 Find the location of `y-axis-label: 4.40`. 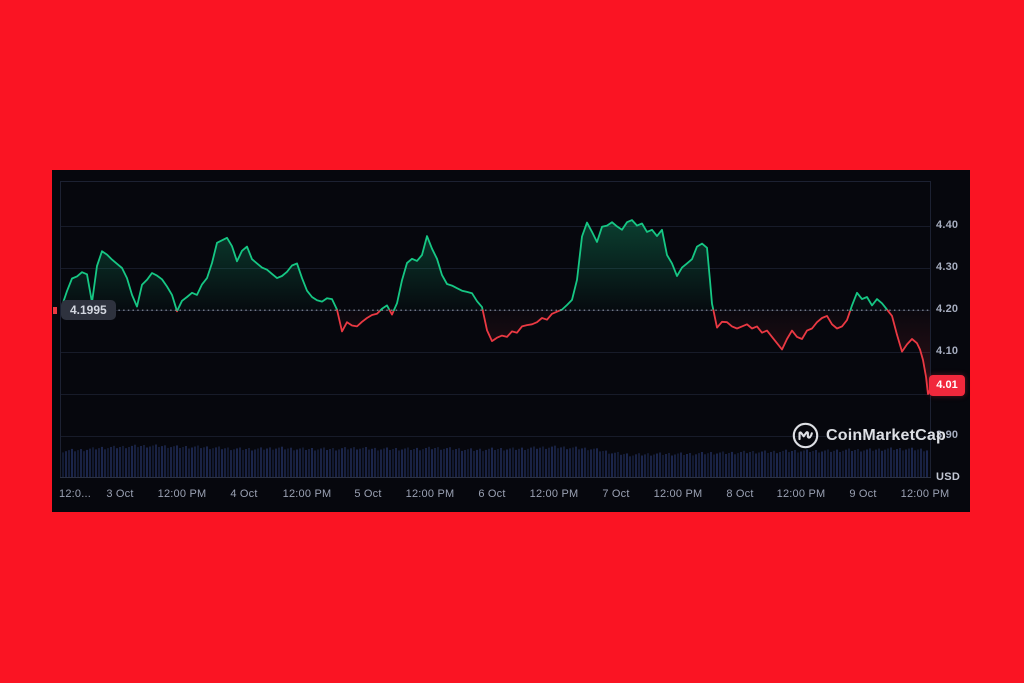

y-axis-label: 4.40 is located at coordinates (947, 225).